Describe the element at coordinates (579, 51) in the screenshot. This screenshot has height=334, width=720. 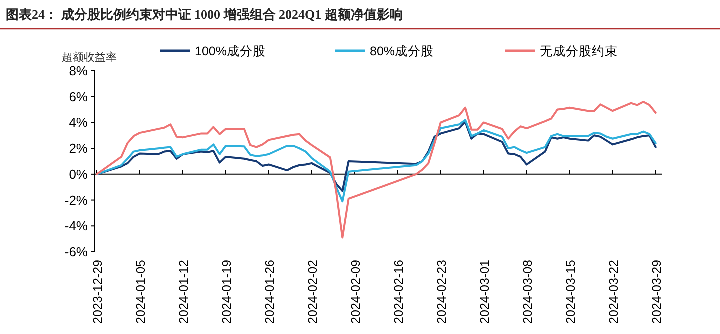
I see `legend-label: 无成分股约束` at that location.